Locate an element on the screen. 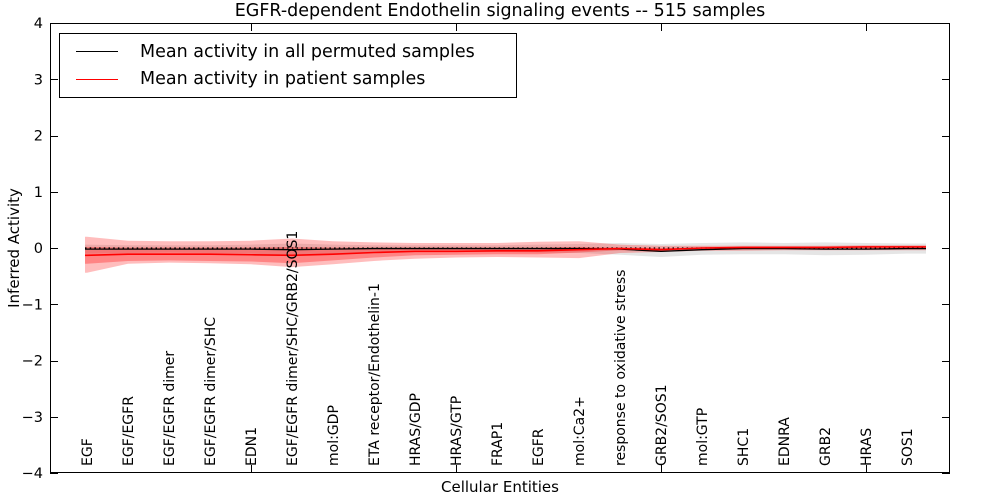 The height and width of the screenshot is (500, 1000). x-category-label: mol:Ca2+ is located at coordinates (580, 431).